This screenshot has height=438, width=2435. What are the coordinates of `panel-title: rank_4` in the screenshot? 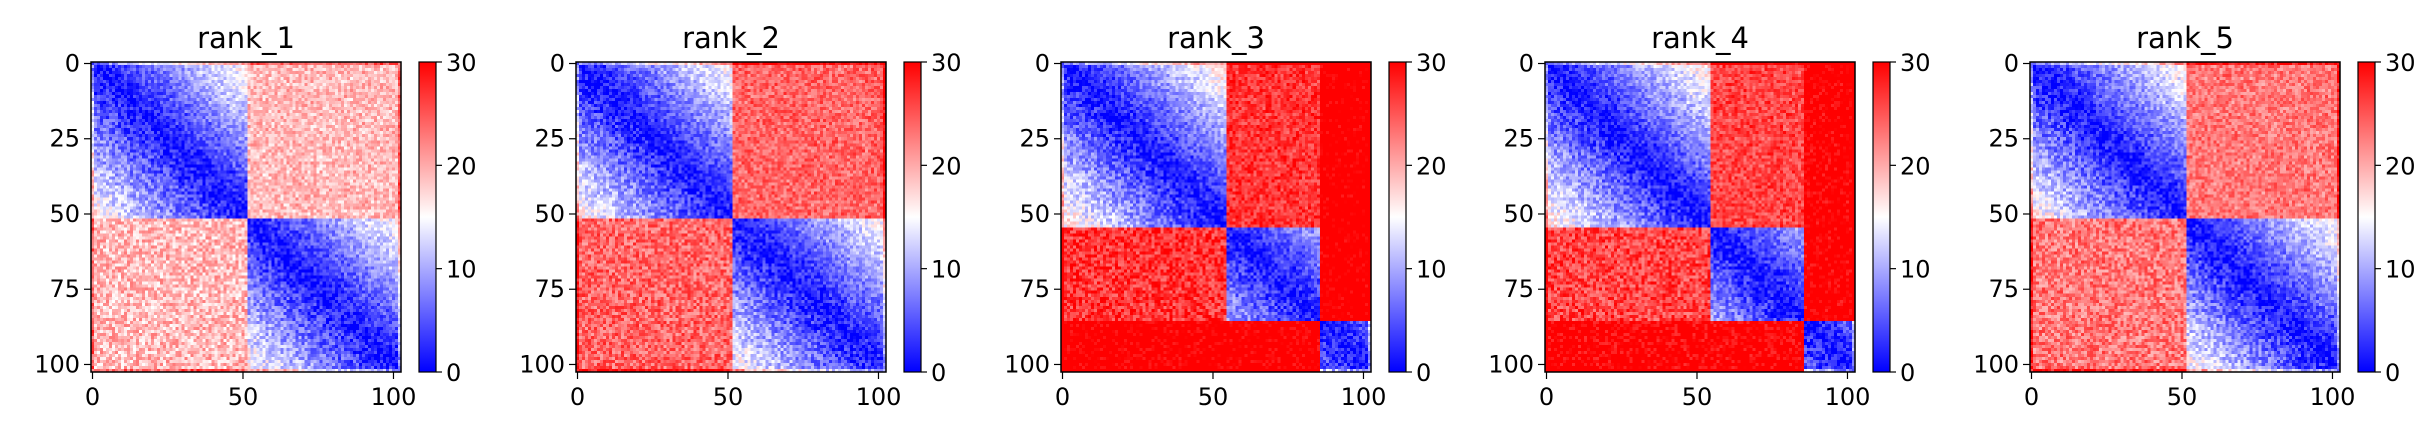 It's located at (1700, 38).